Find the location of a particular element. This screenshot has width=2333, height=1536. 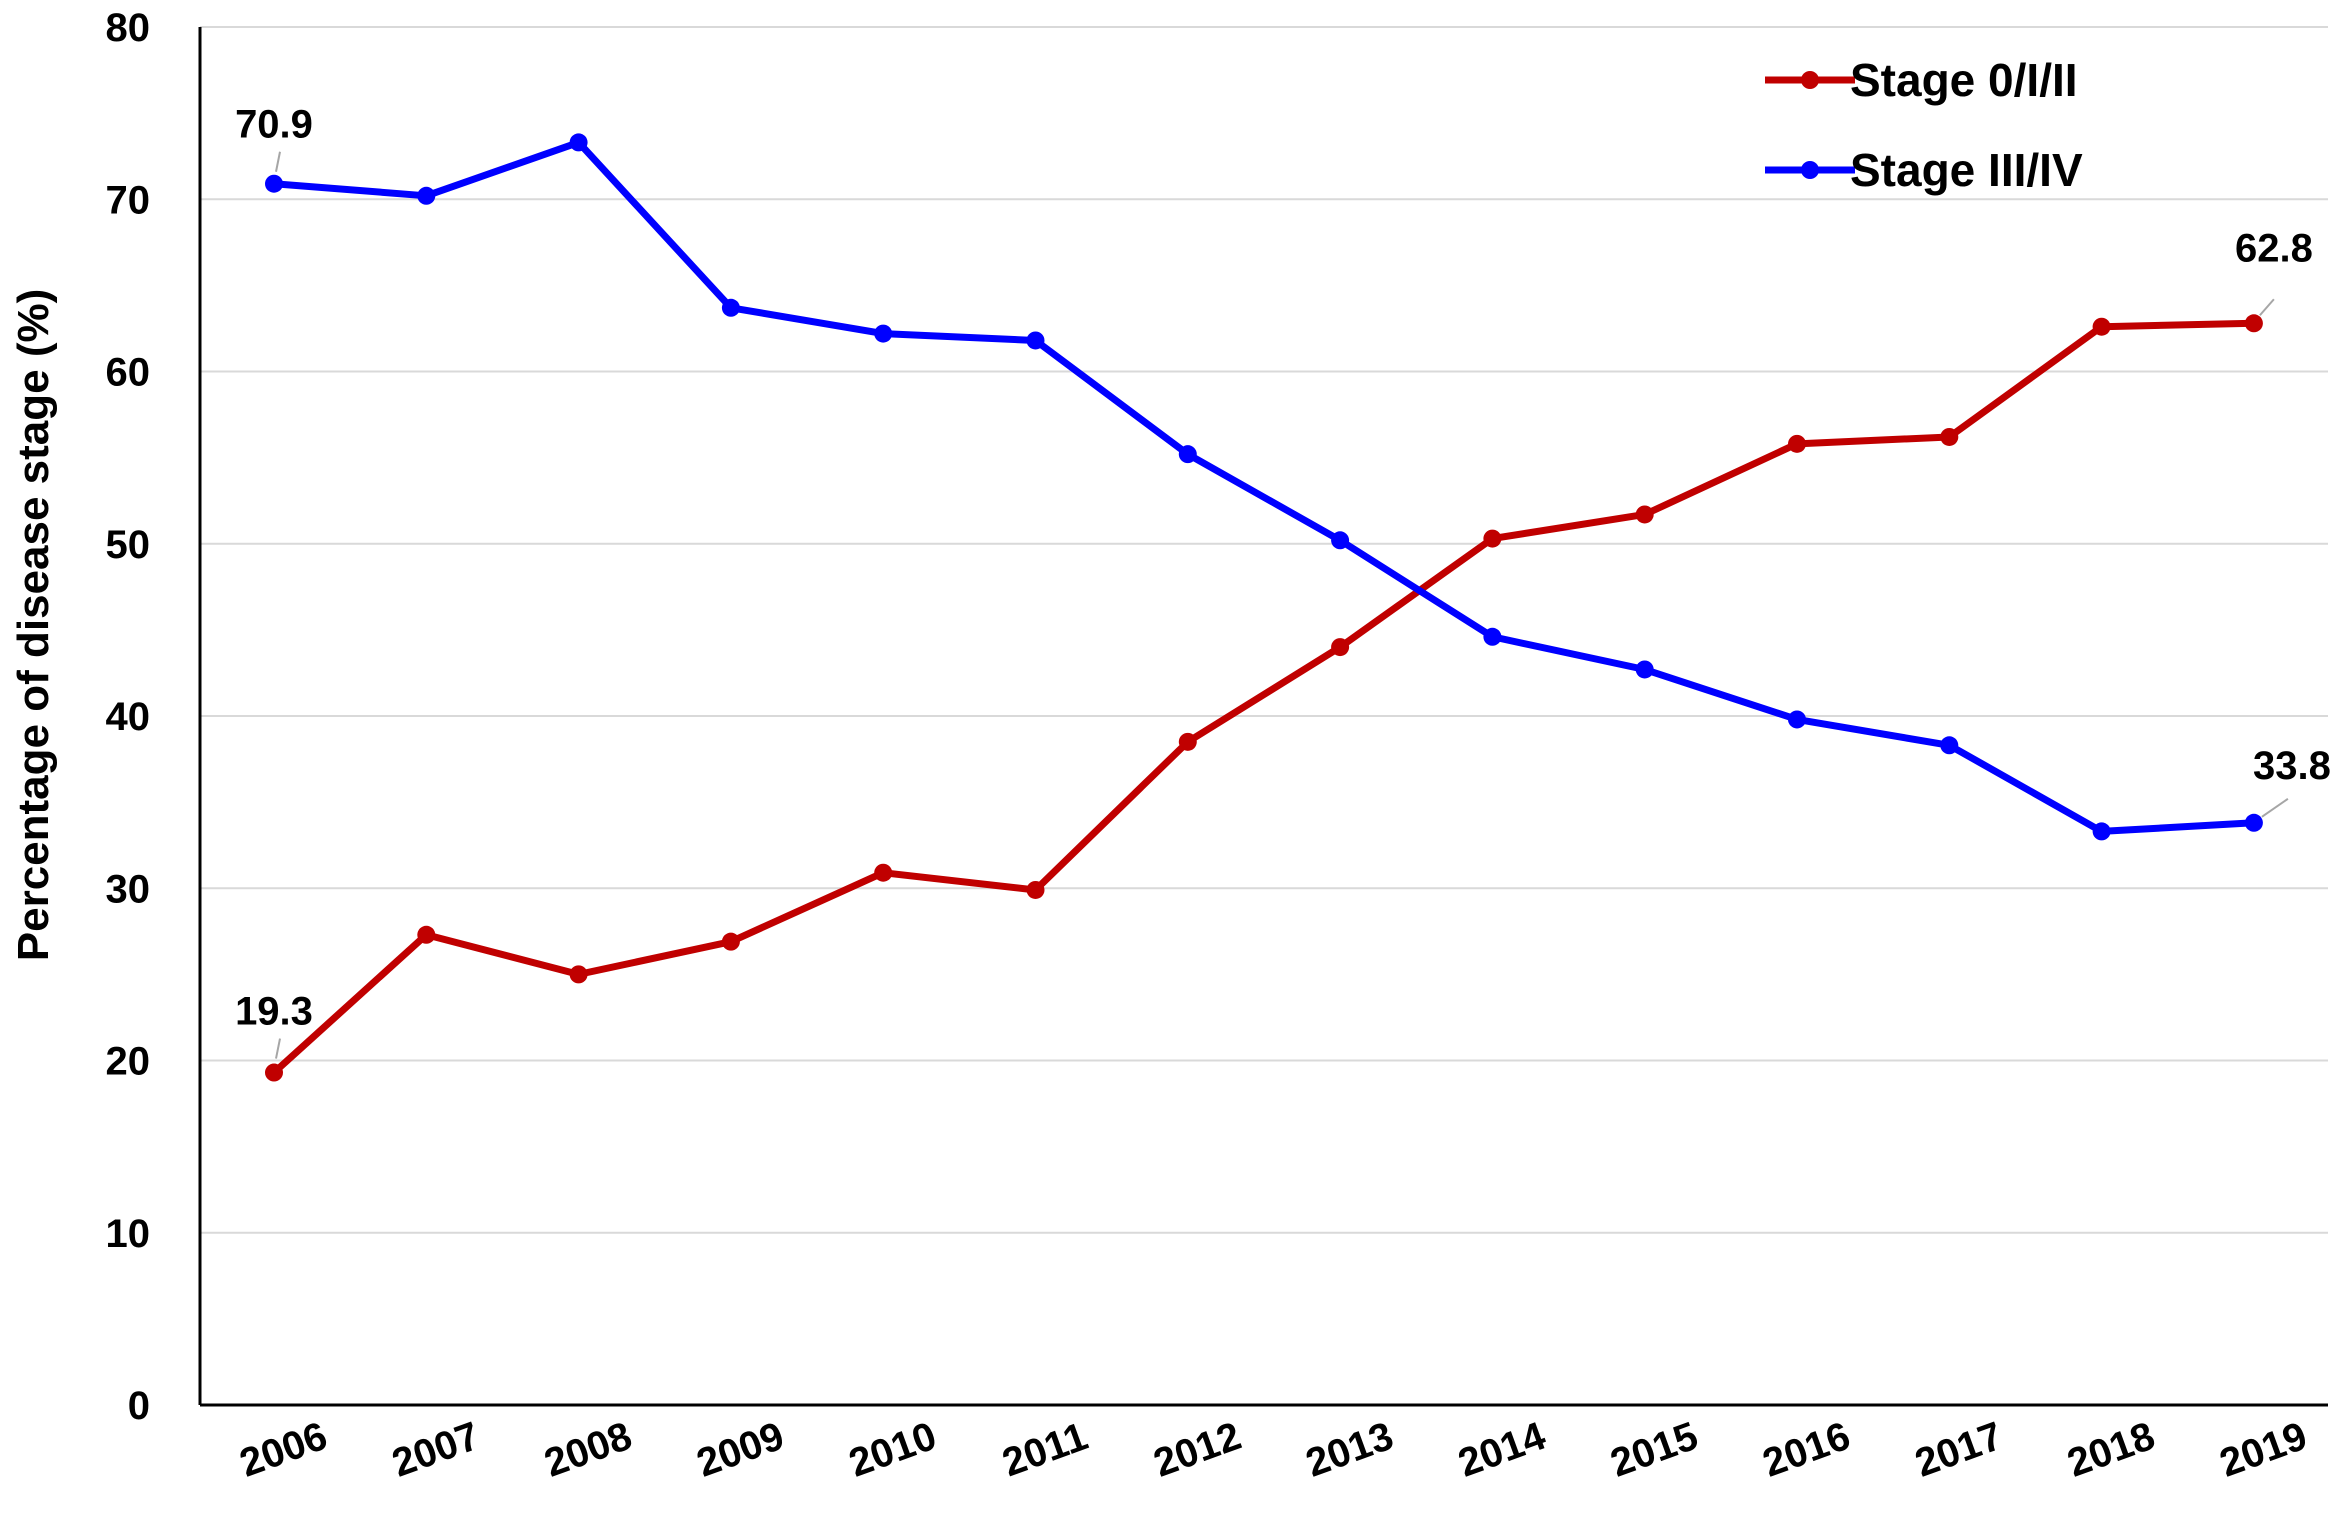

legend-label: Stage III/IV is located at coordinates (1966, 170).